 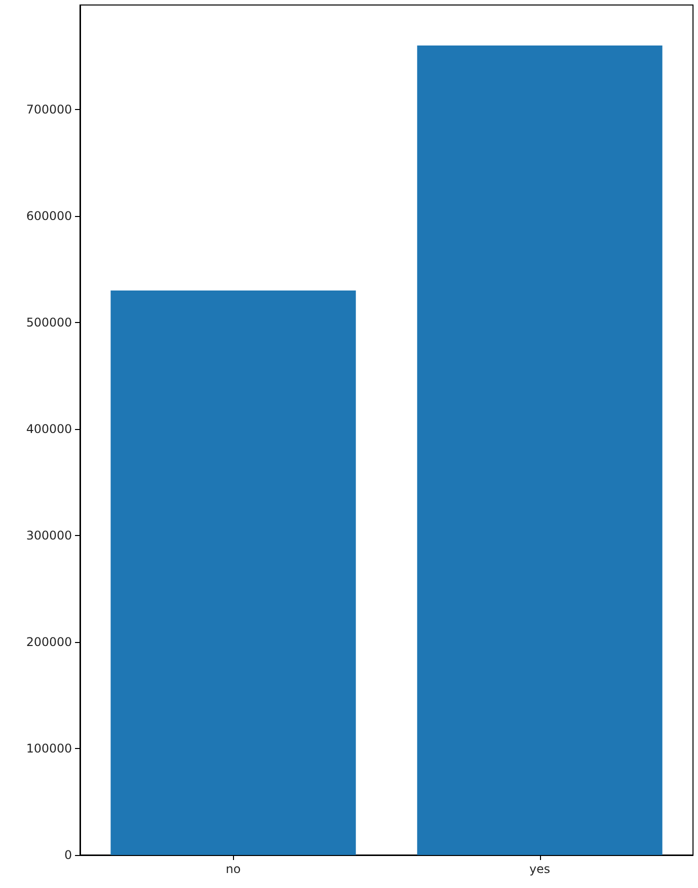 I want to click on y-tick-label: 300000, so click(x=49, y=535).